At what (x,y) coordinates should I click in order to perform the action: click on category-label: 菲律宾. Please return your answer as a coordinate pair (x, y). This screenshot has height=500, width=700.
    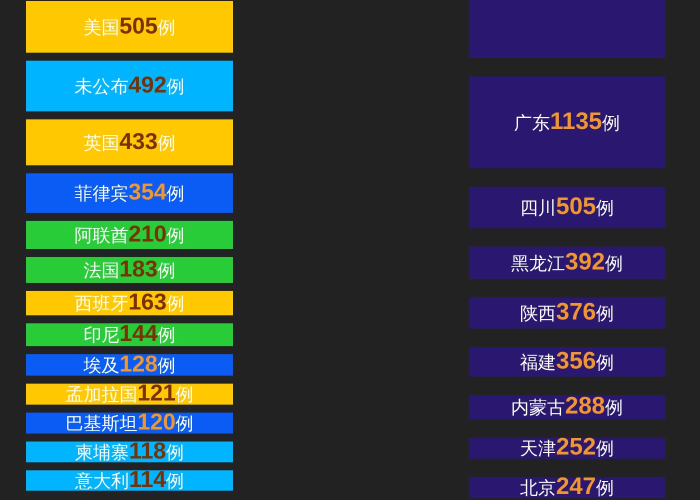
    Looking at the image, I should click on (101, 194).